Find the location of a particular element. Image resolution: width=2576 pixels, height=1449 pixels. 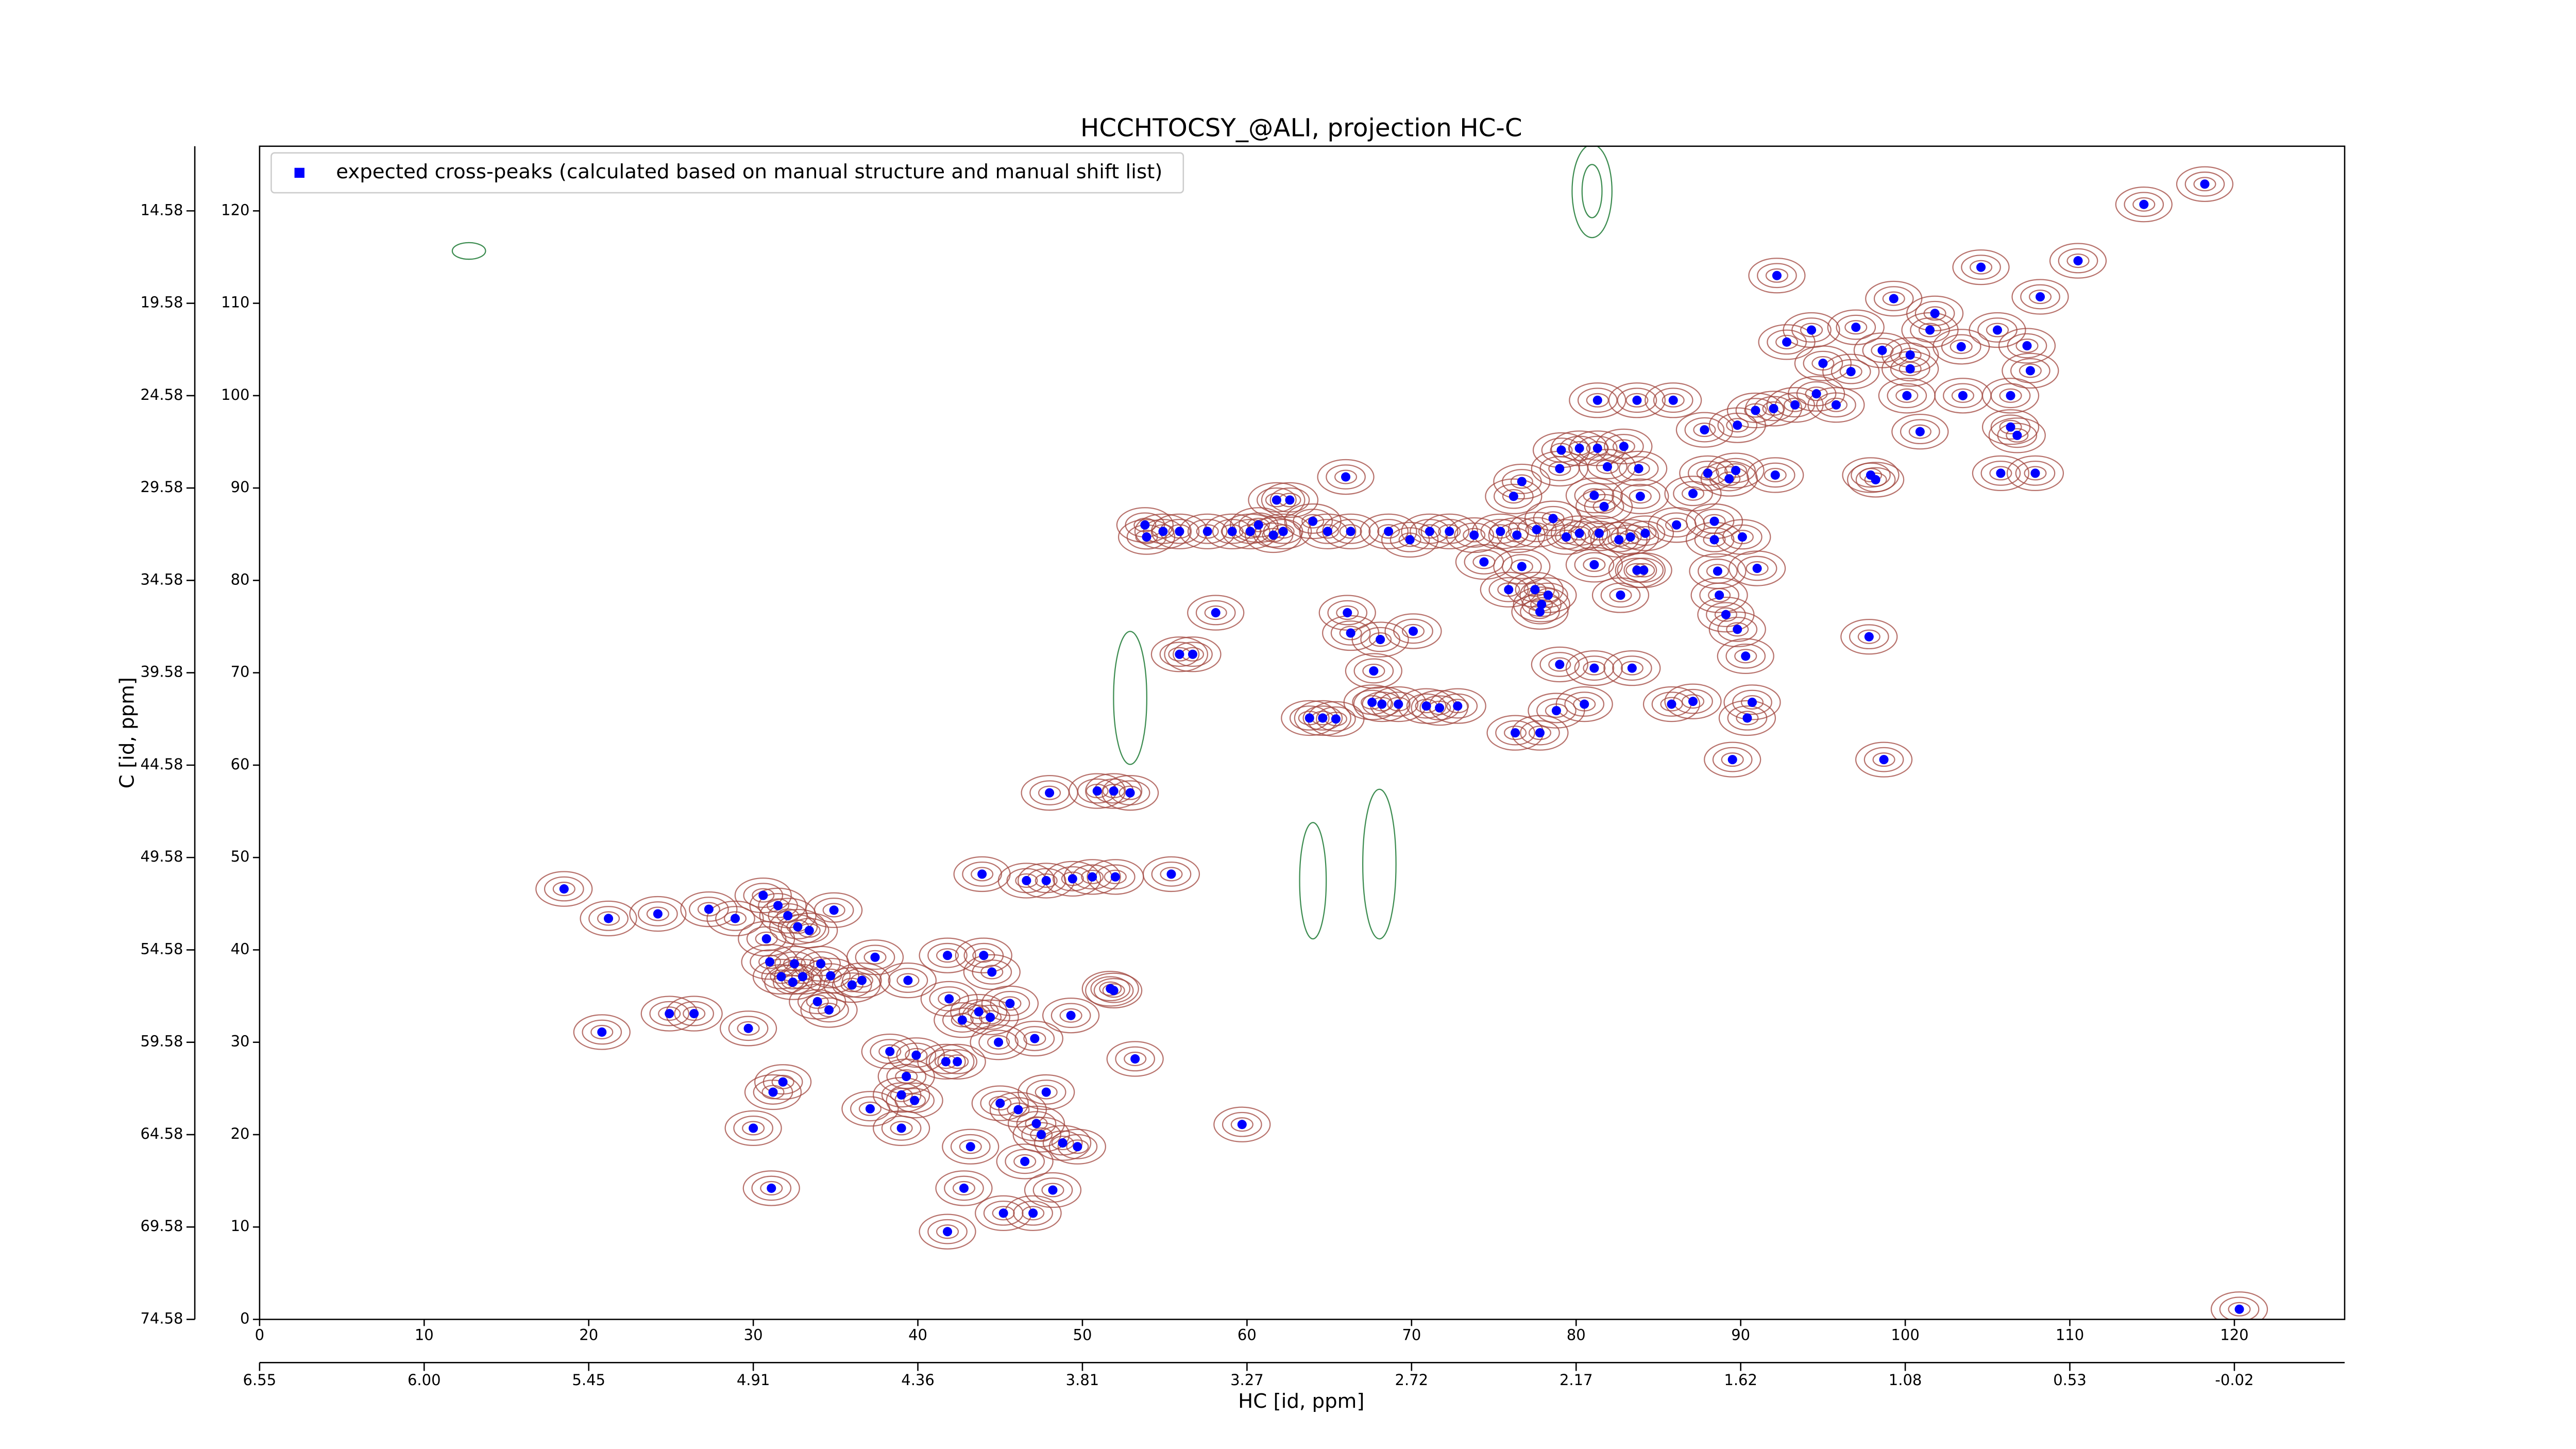

y-tick-label: 0 is located at coordinates (244, 1318).